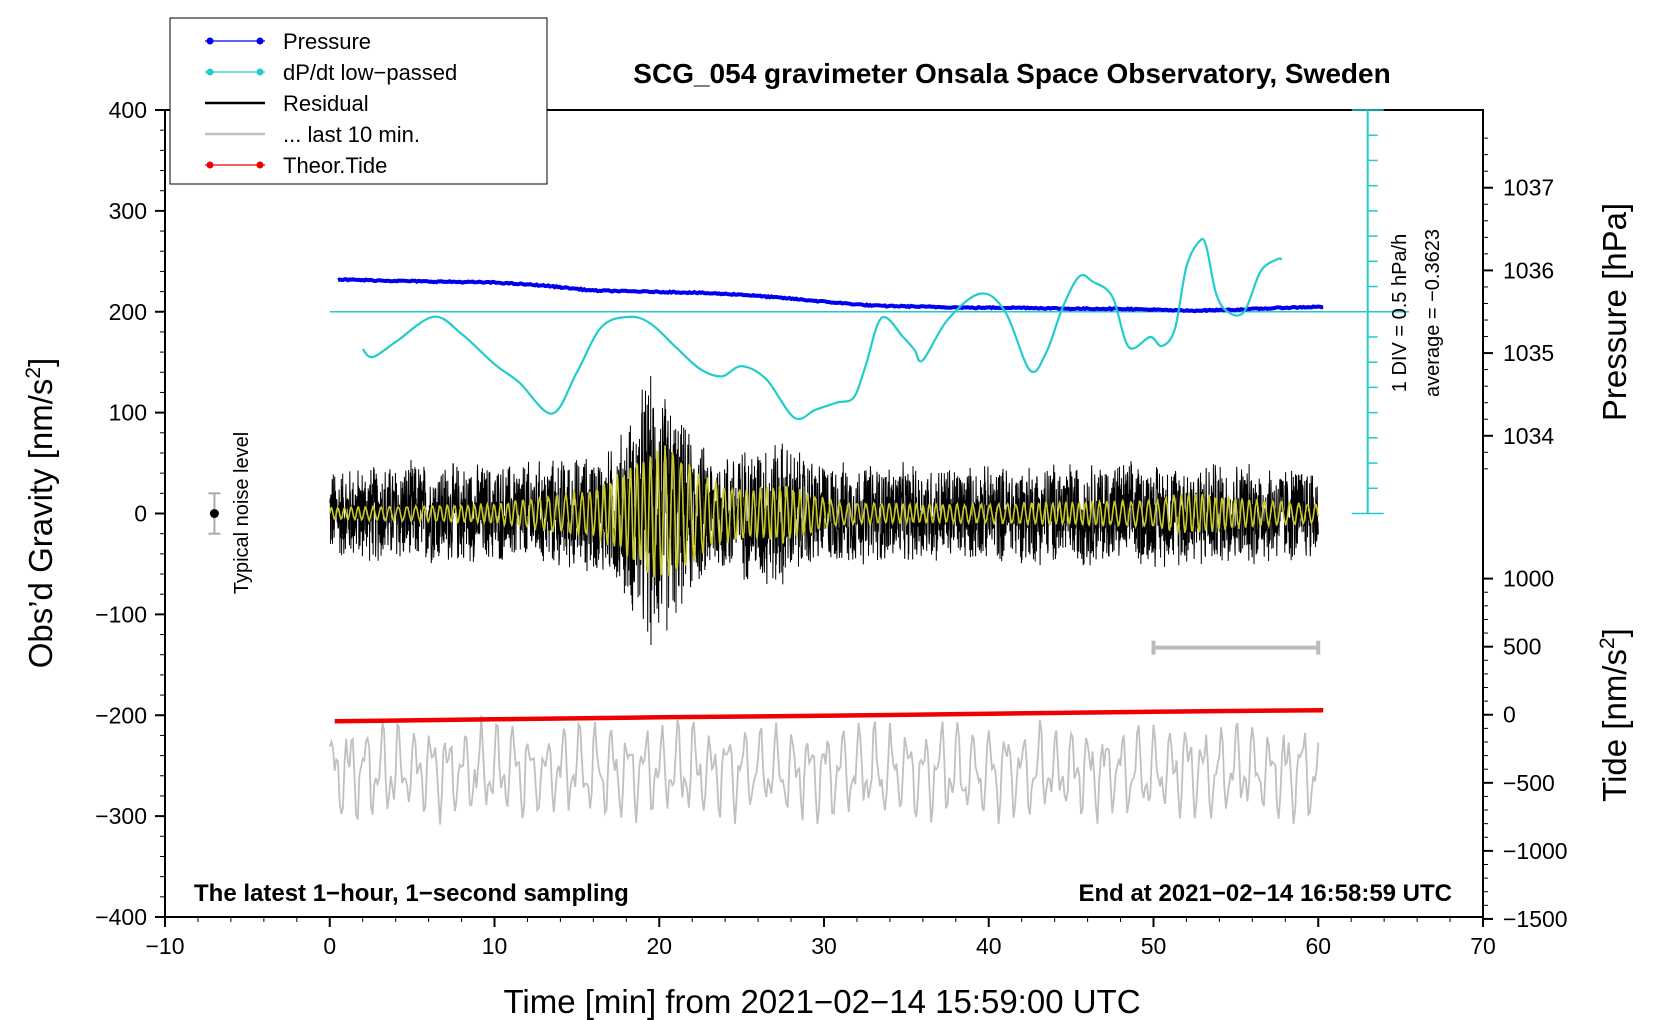 Image resolution: width=1660 pixels, height=1020 pixels. Describe the element at coordinates (1528, 353) in the screenshot. I see `pressure-tick-label: 1035` at that location.